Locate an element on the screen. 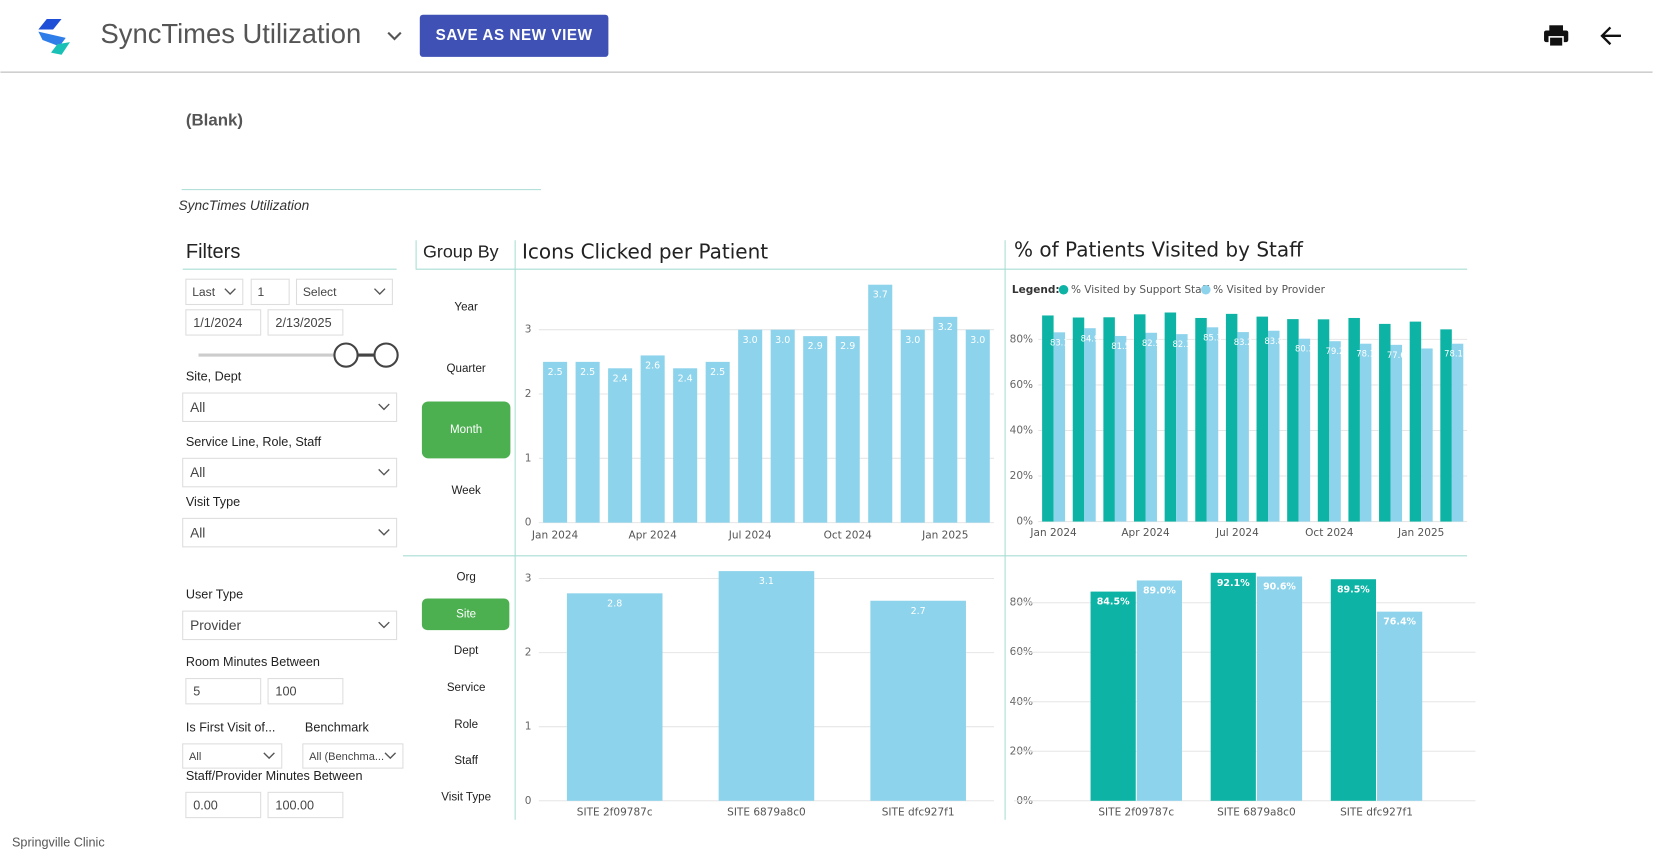 The image size is (1653, 864). x-tick-label: Jul 2024 is located at coordinates (1237, 533).